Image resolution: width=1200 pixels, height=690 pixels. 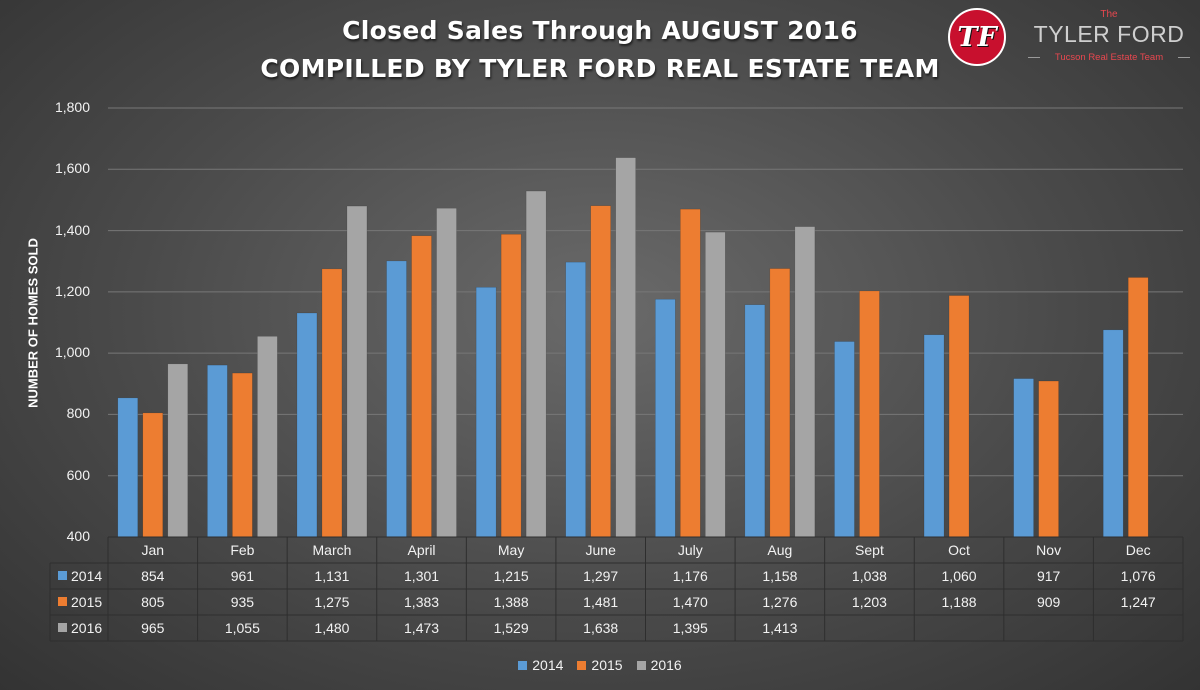 I want to click on category-label: April, so click(x=422, y=550).